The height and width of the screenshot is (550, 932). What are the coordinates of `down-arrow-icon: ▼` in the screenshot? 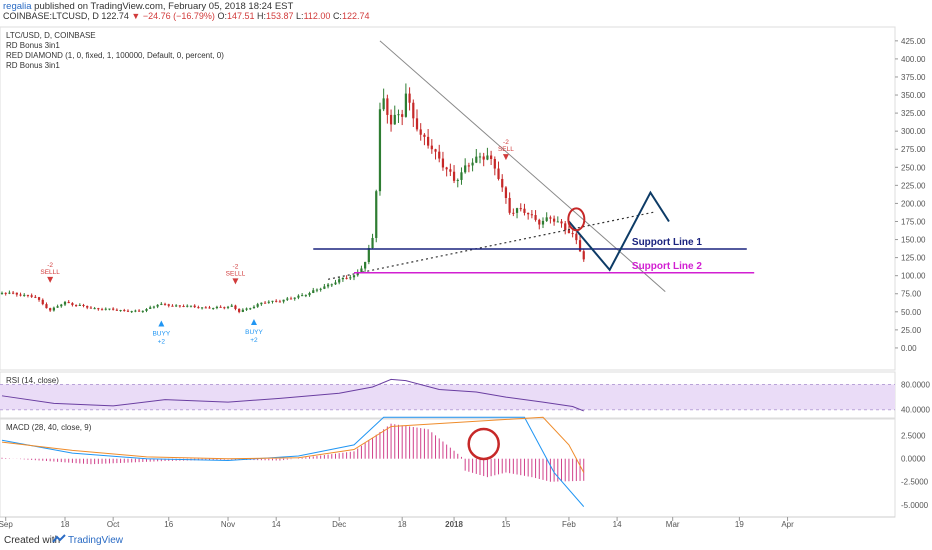 It's located at (136, 16).